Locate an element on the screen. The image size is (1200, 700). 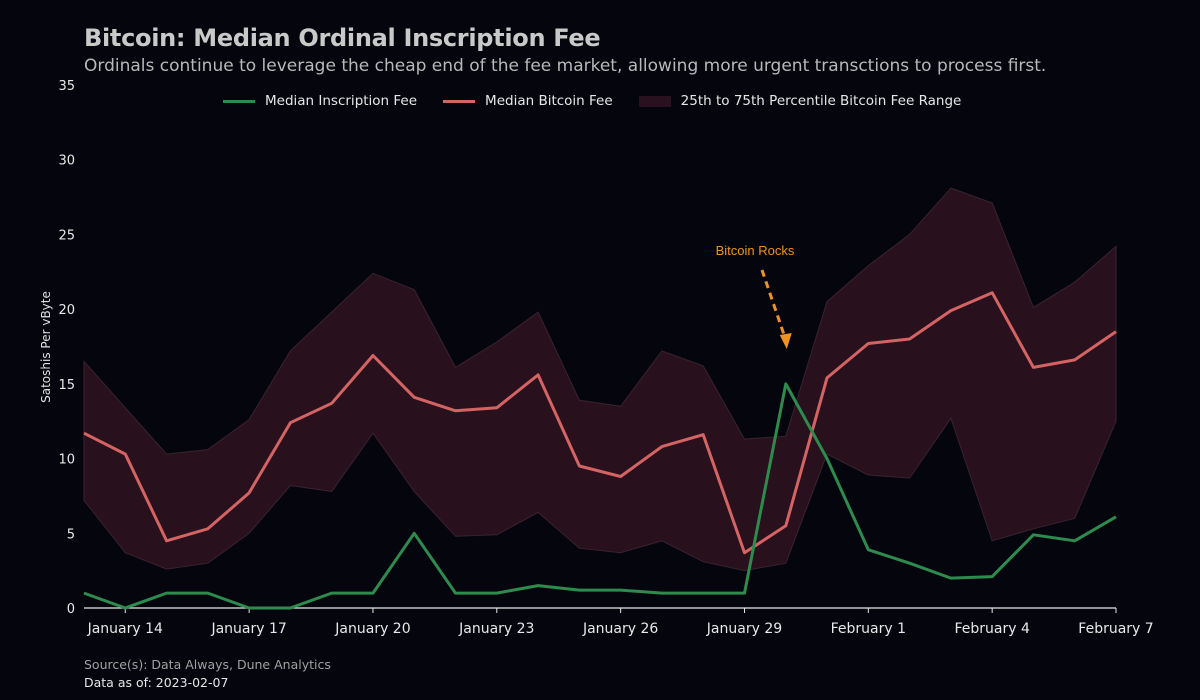
x-tick-label: January 14 is located at coordinates (125, 629).